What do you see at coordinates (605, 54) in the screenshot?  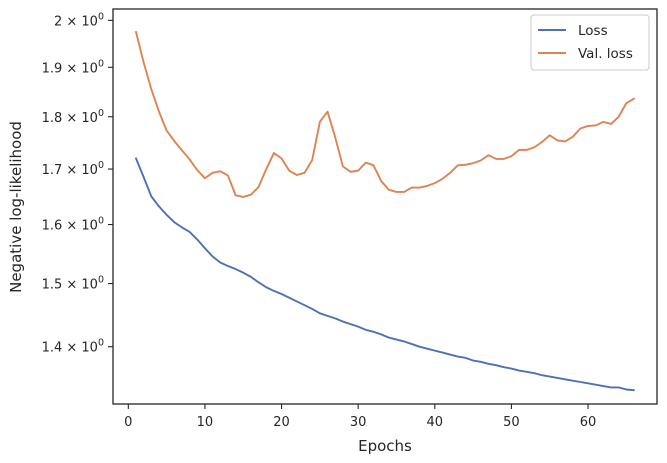 I see `legend-label-2: Val. loss` at bounding box center [605, 54].